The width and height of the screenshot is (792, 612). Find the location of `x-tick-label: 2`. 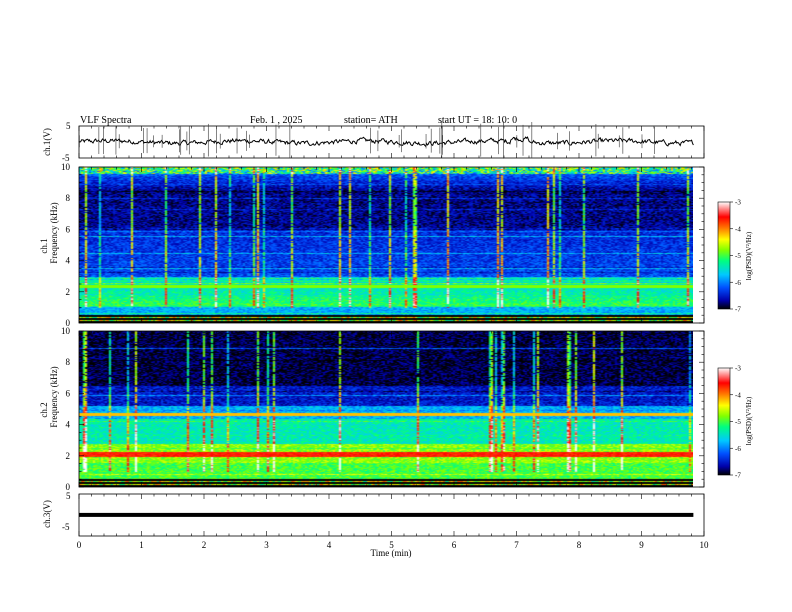

x-tick-label: 2 is located at coordinates (204, 545).